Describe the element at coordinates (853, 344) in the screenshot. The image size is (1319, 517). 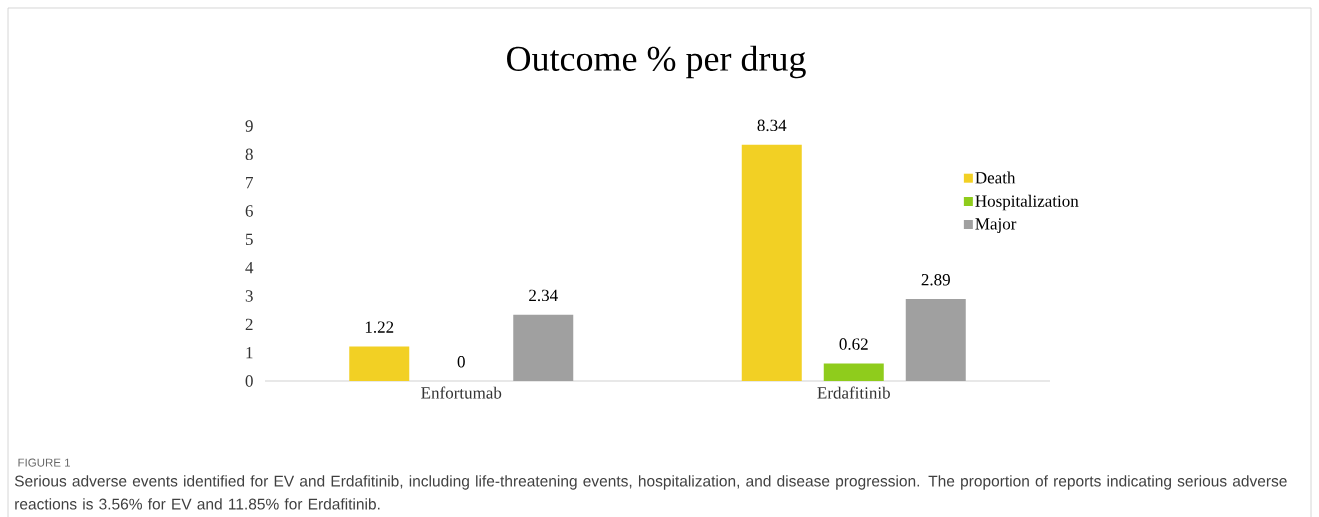
I see `data-label: 0.62` at that location.